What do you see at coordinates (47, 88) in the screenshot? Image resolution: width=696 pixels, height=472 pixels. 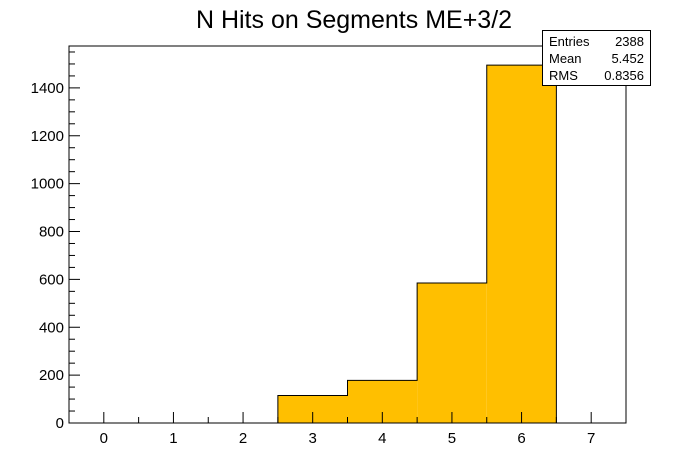 I see `y-tick-label: 1400` at bounding box center [47, 88].